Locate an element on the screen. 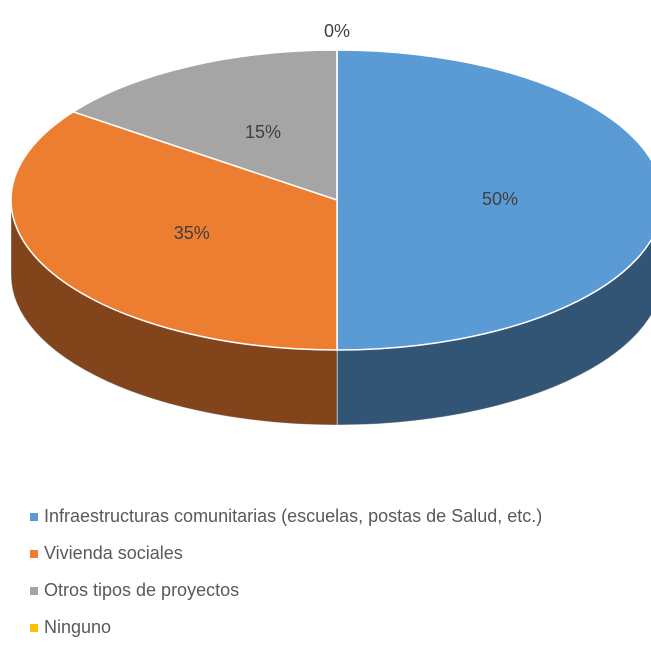 Image resolution: width=651 pixels, height=660 pixels. legend-label: Ninguno is located at coordinates (77, 627).